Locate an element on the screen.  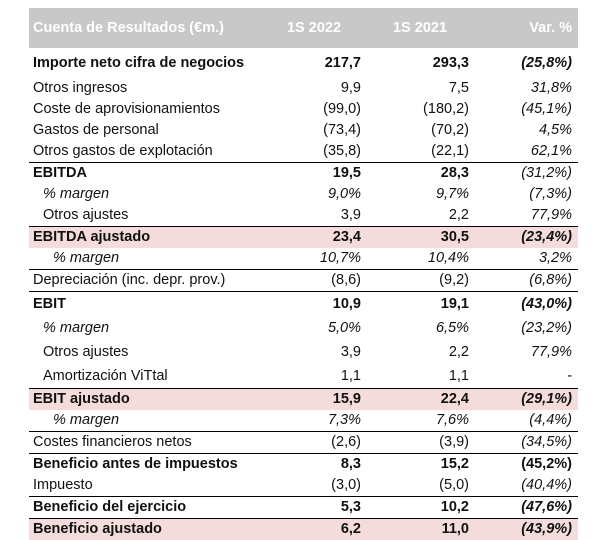
row-var: (43,9%) is located at coordinates (526, 529).